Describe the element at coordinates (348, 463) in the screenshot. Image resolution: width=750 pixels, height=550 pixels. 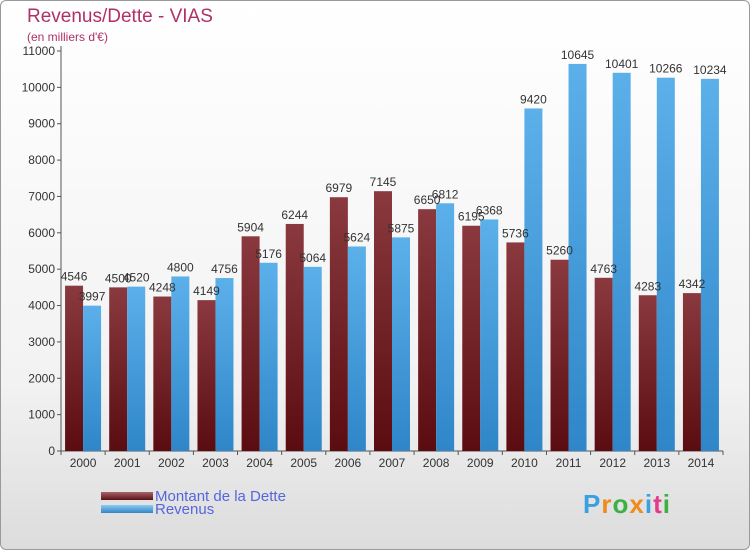
I see `x-tick-label: 2006` at that location.